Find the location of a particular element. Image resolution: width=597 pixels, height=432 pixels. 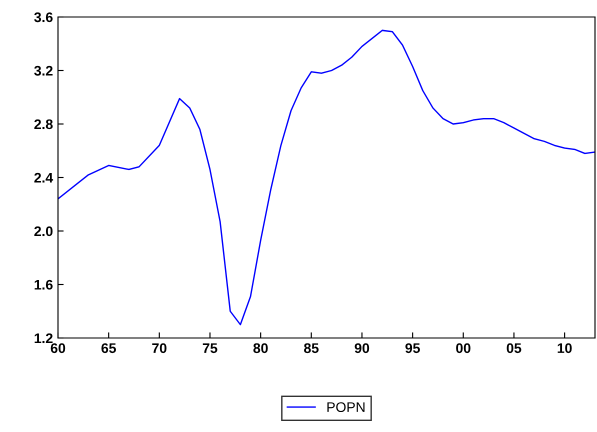

x-tick-label: 70 is located at coordinates (159, 348).